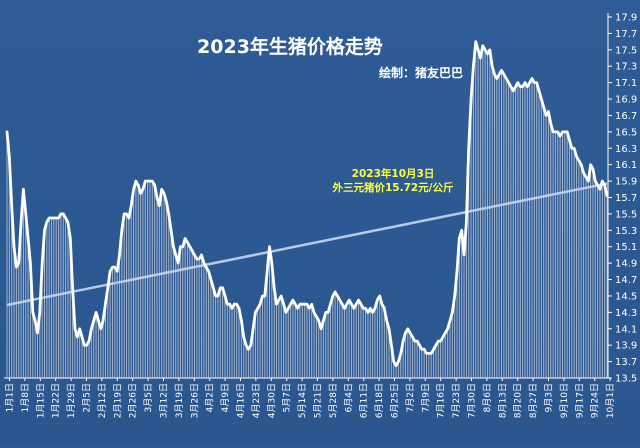 The height and width of the screenshot is (448, 640). Describe the element at coordinates (210, 397) in the screenshot. I see `x-tick-label: 4月2日` at that location.